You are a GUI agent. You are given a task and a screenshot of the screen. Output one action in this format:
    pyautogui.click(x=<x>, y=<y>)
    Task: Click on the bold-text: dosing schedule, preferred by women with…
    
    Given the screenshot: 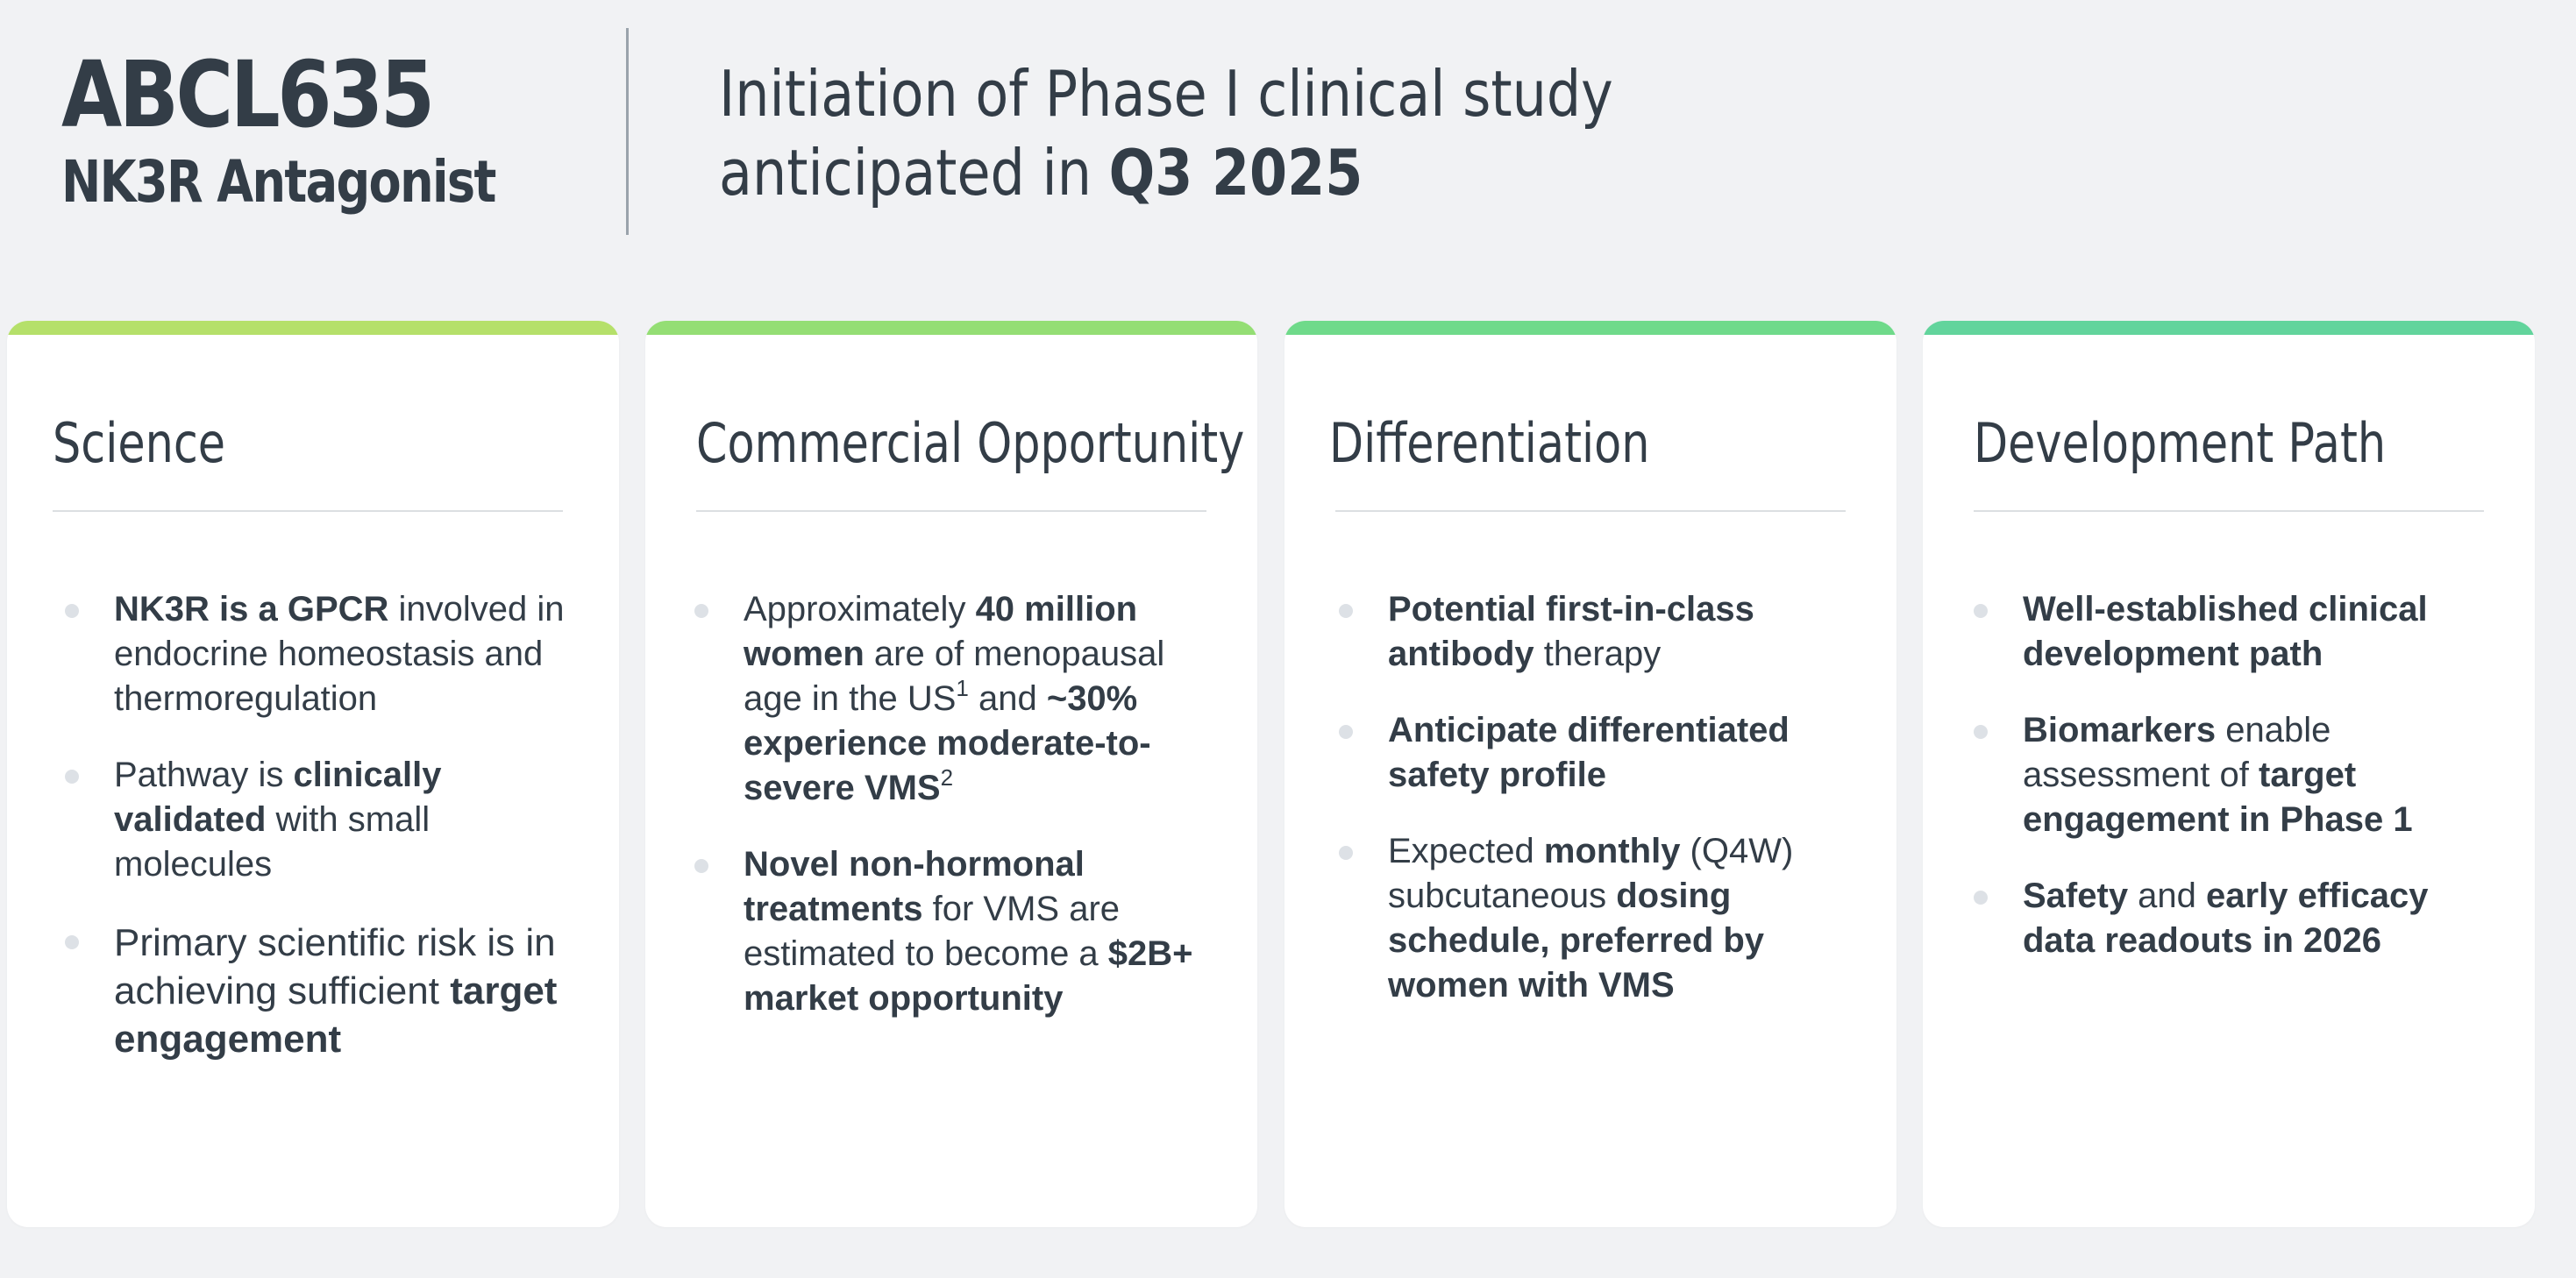 What is the action you would take?
    pyautogui.click(x=1576, y=941)
    